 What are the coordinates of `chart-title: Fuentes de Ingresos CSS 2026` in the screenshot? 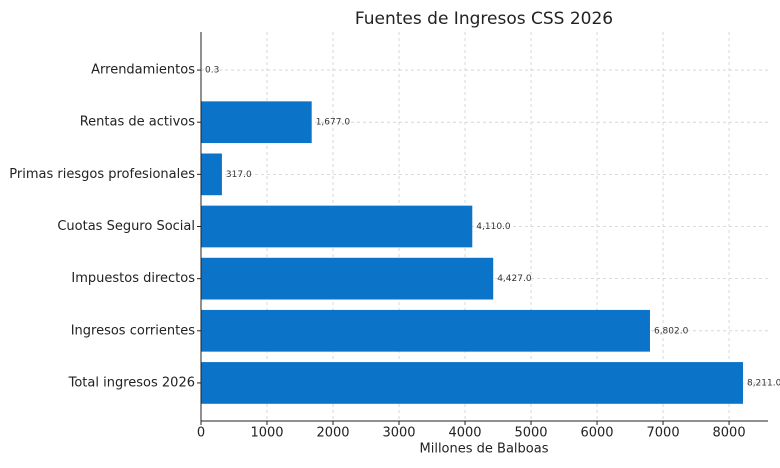 It's located at (484, 19).